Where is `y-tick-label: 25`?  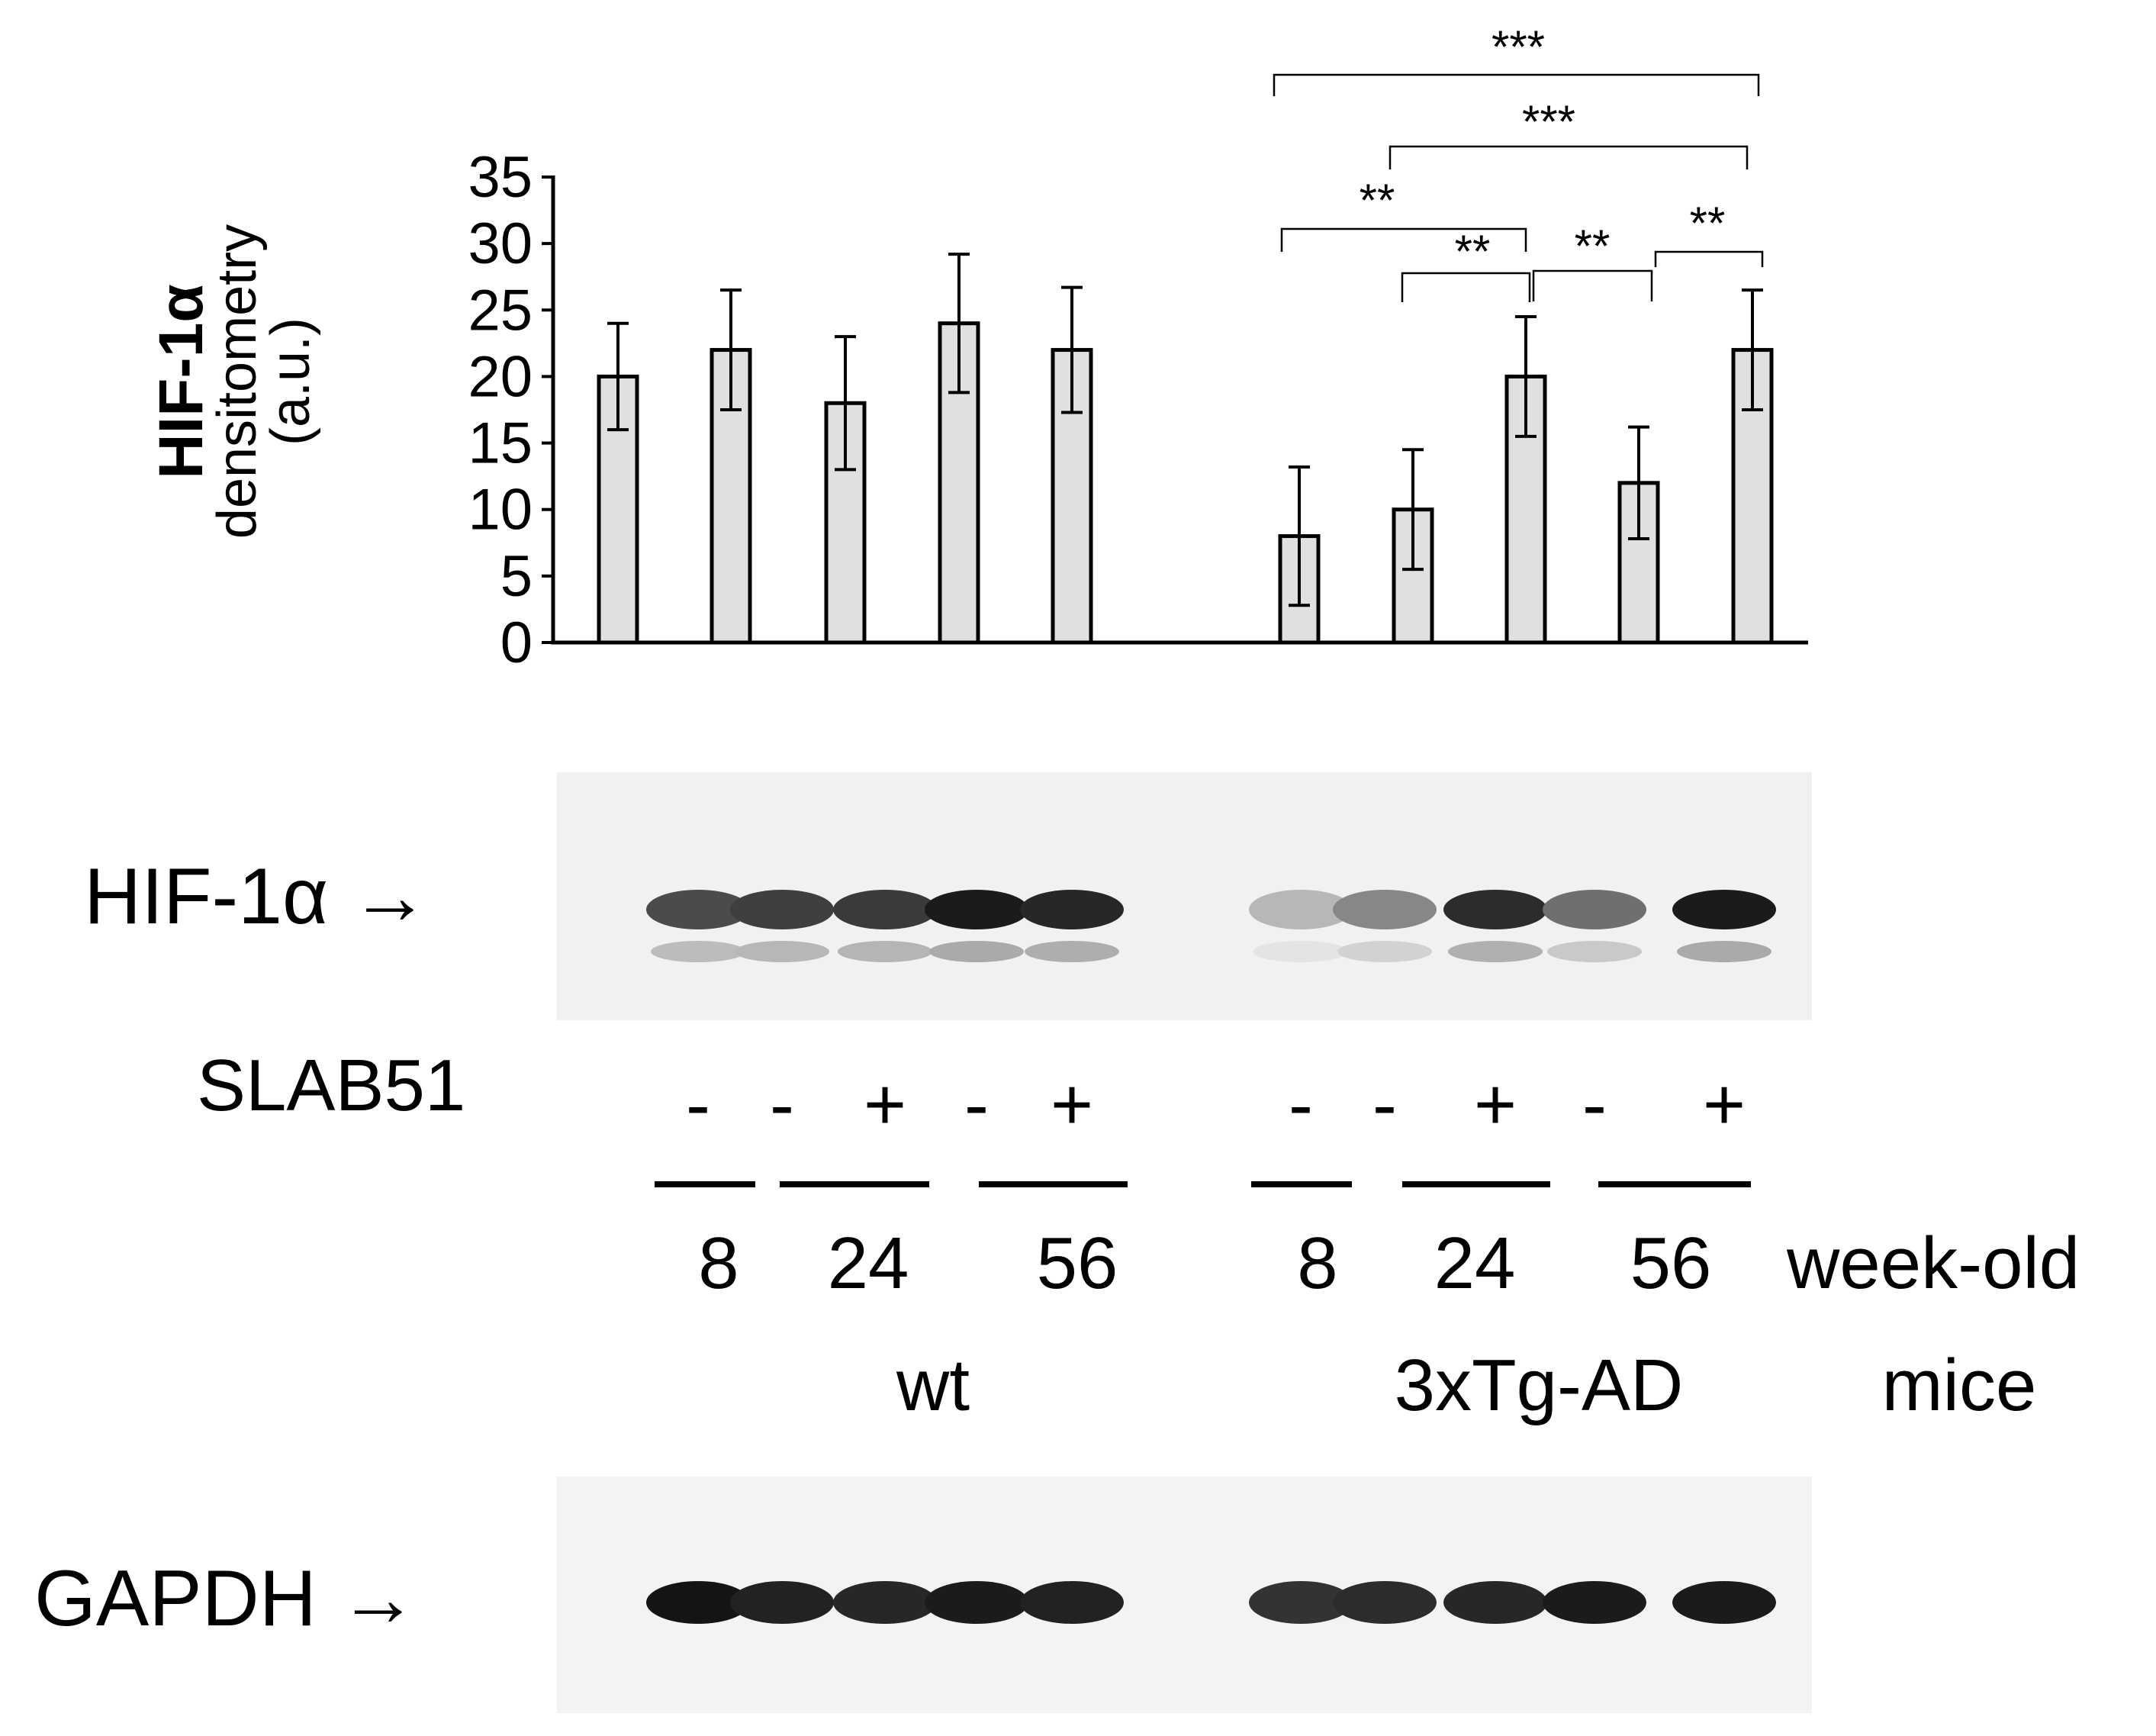
y-tick-label: 25 is located at coordinates (501, 311).